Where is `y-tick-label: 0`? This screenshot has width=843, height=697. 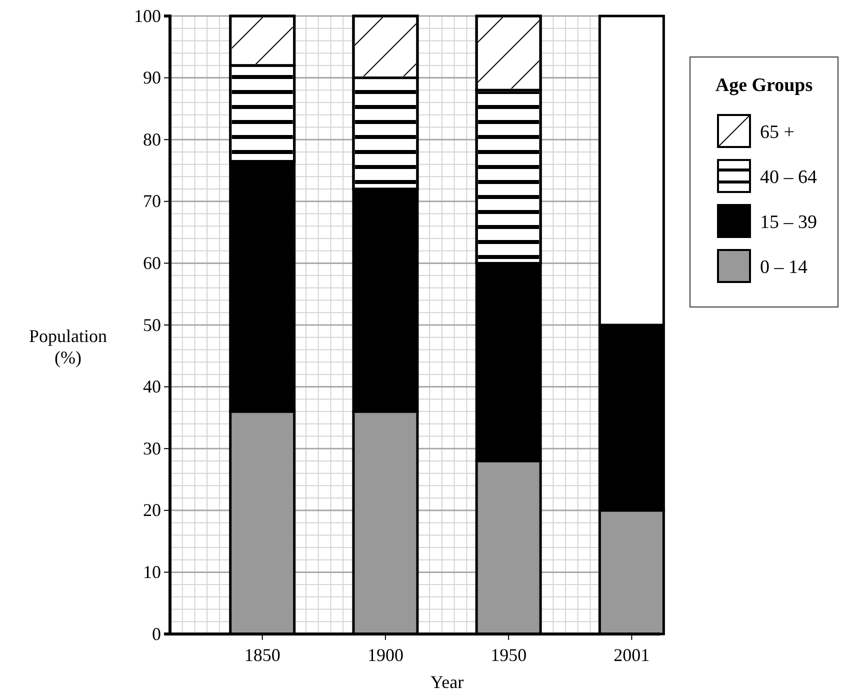 y-tick-label: 0 is located at coordinates (156, 634).